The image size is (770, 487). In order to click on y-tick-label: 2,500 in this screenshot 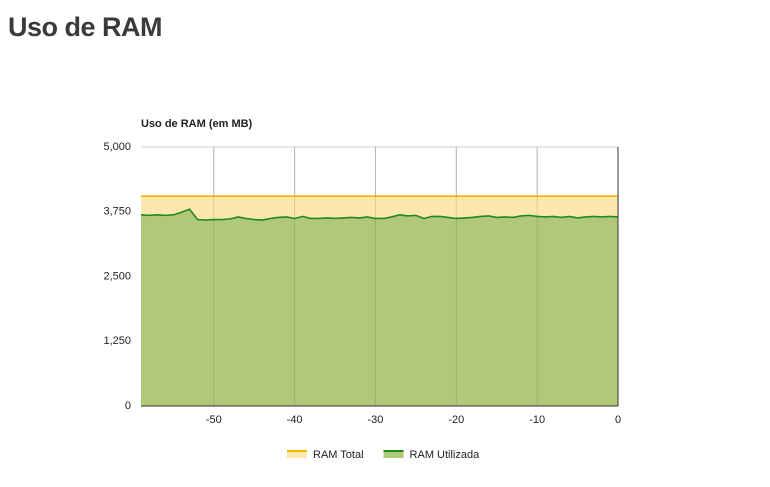, I will do `click(117, 276)`.